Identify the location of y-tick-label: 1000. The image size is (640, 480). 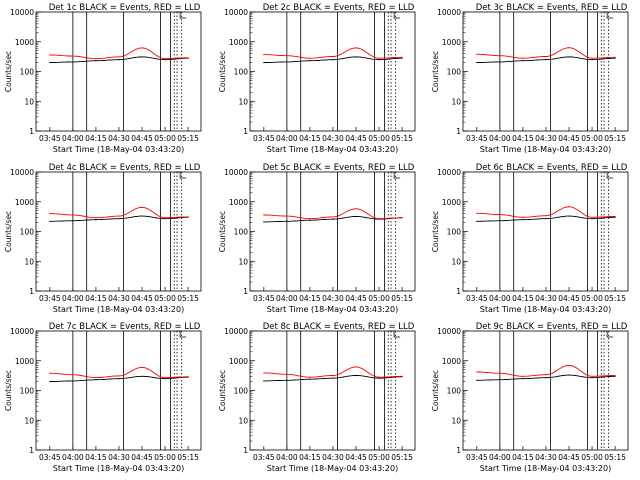
(451, 202).